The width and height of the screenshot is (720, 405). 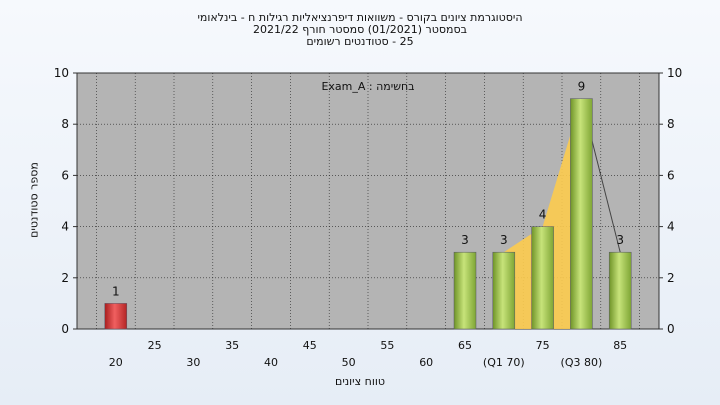 I want to click on x-tick-label-upper: 75, so click(x=543, y=345).